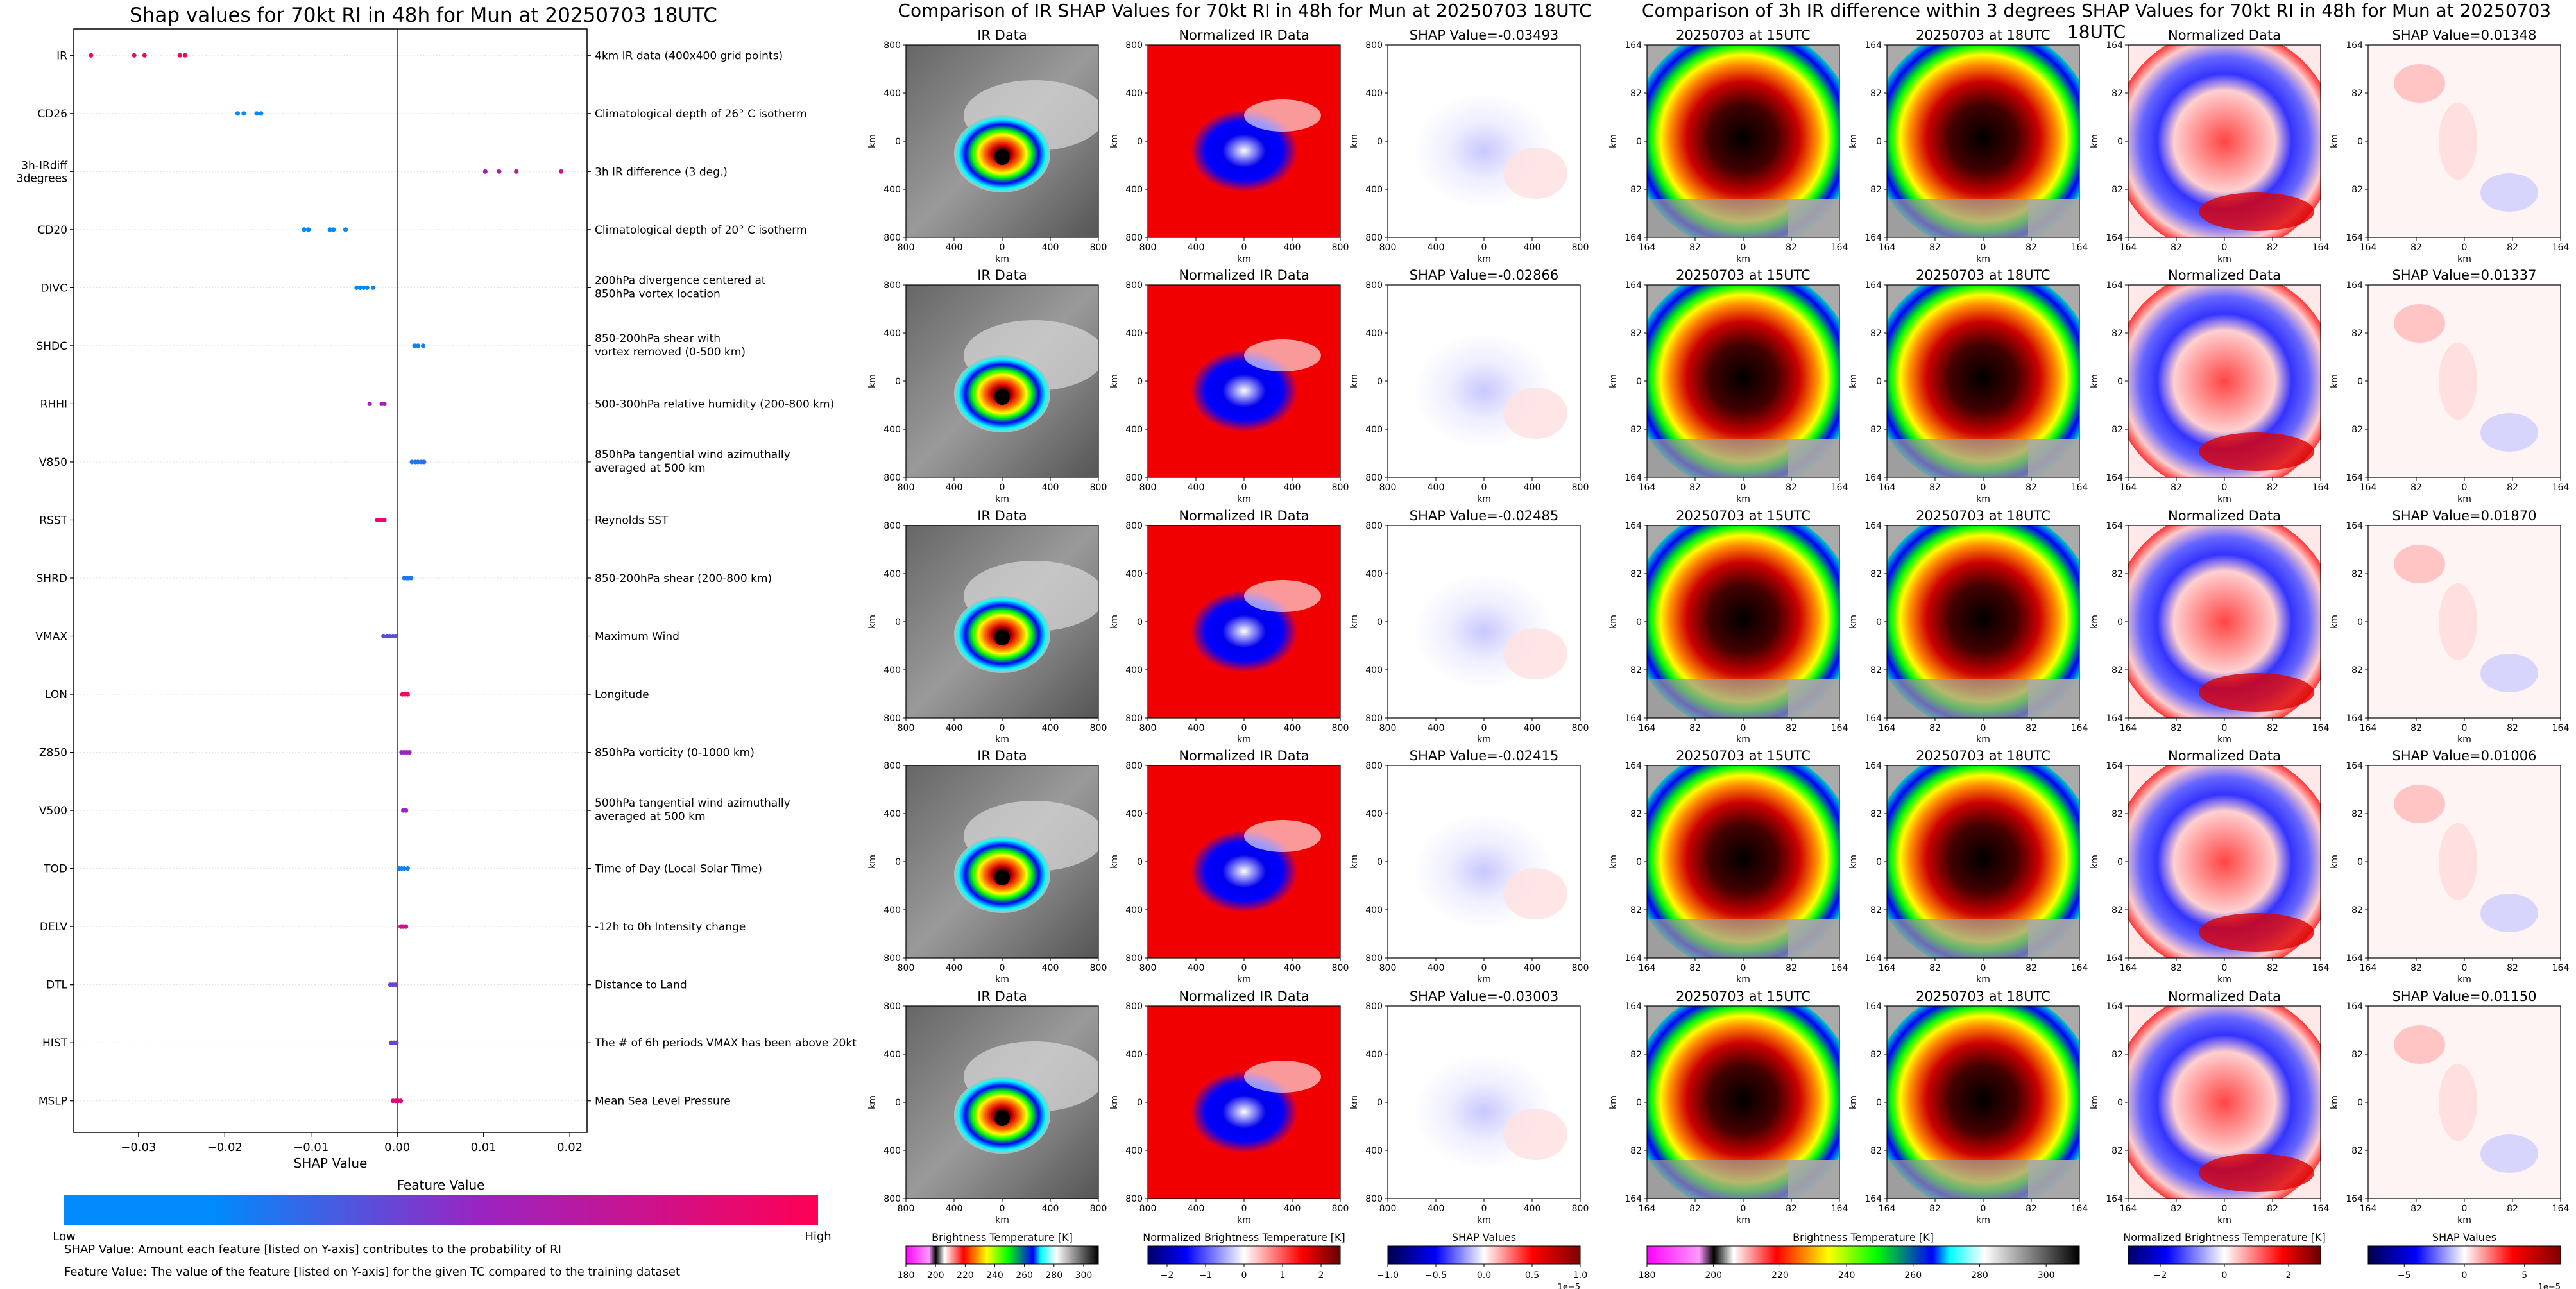 The height and width of the screenshot is (1289, 2576). What do you see at coordinates (1244, 861) in the screenshot?
I see `normalized-ir-image` at bounding box center [1244, 861].